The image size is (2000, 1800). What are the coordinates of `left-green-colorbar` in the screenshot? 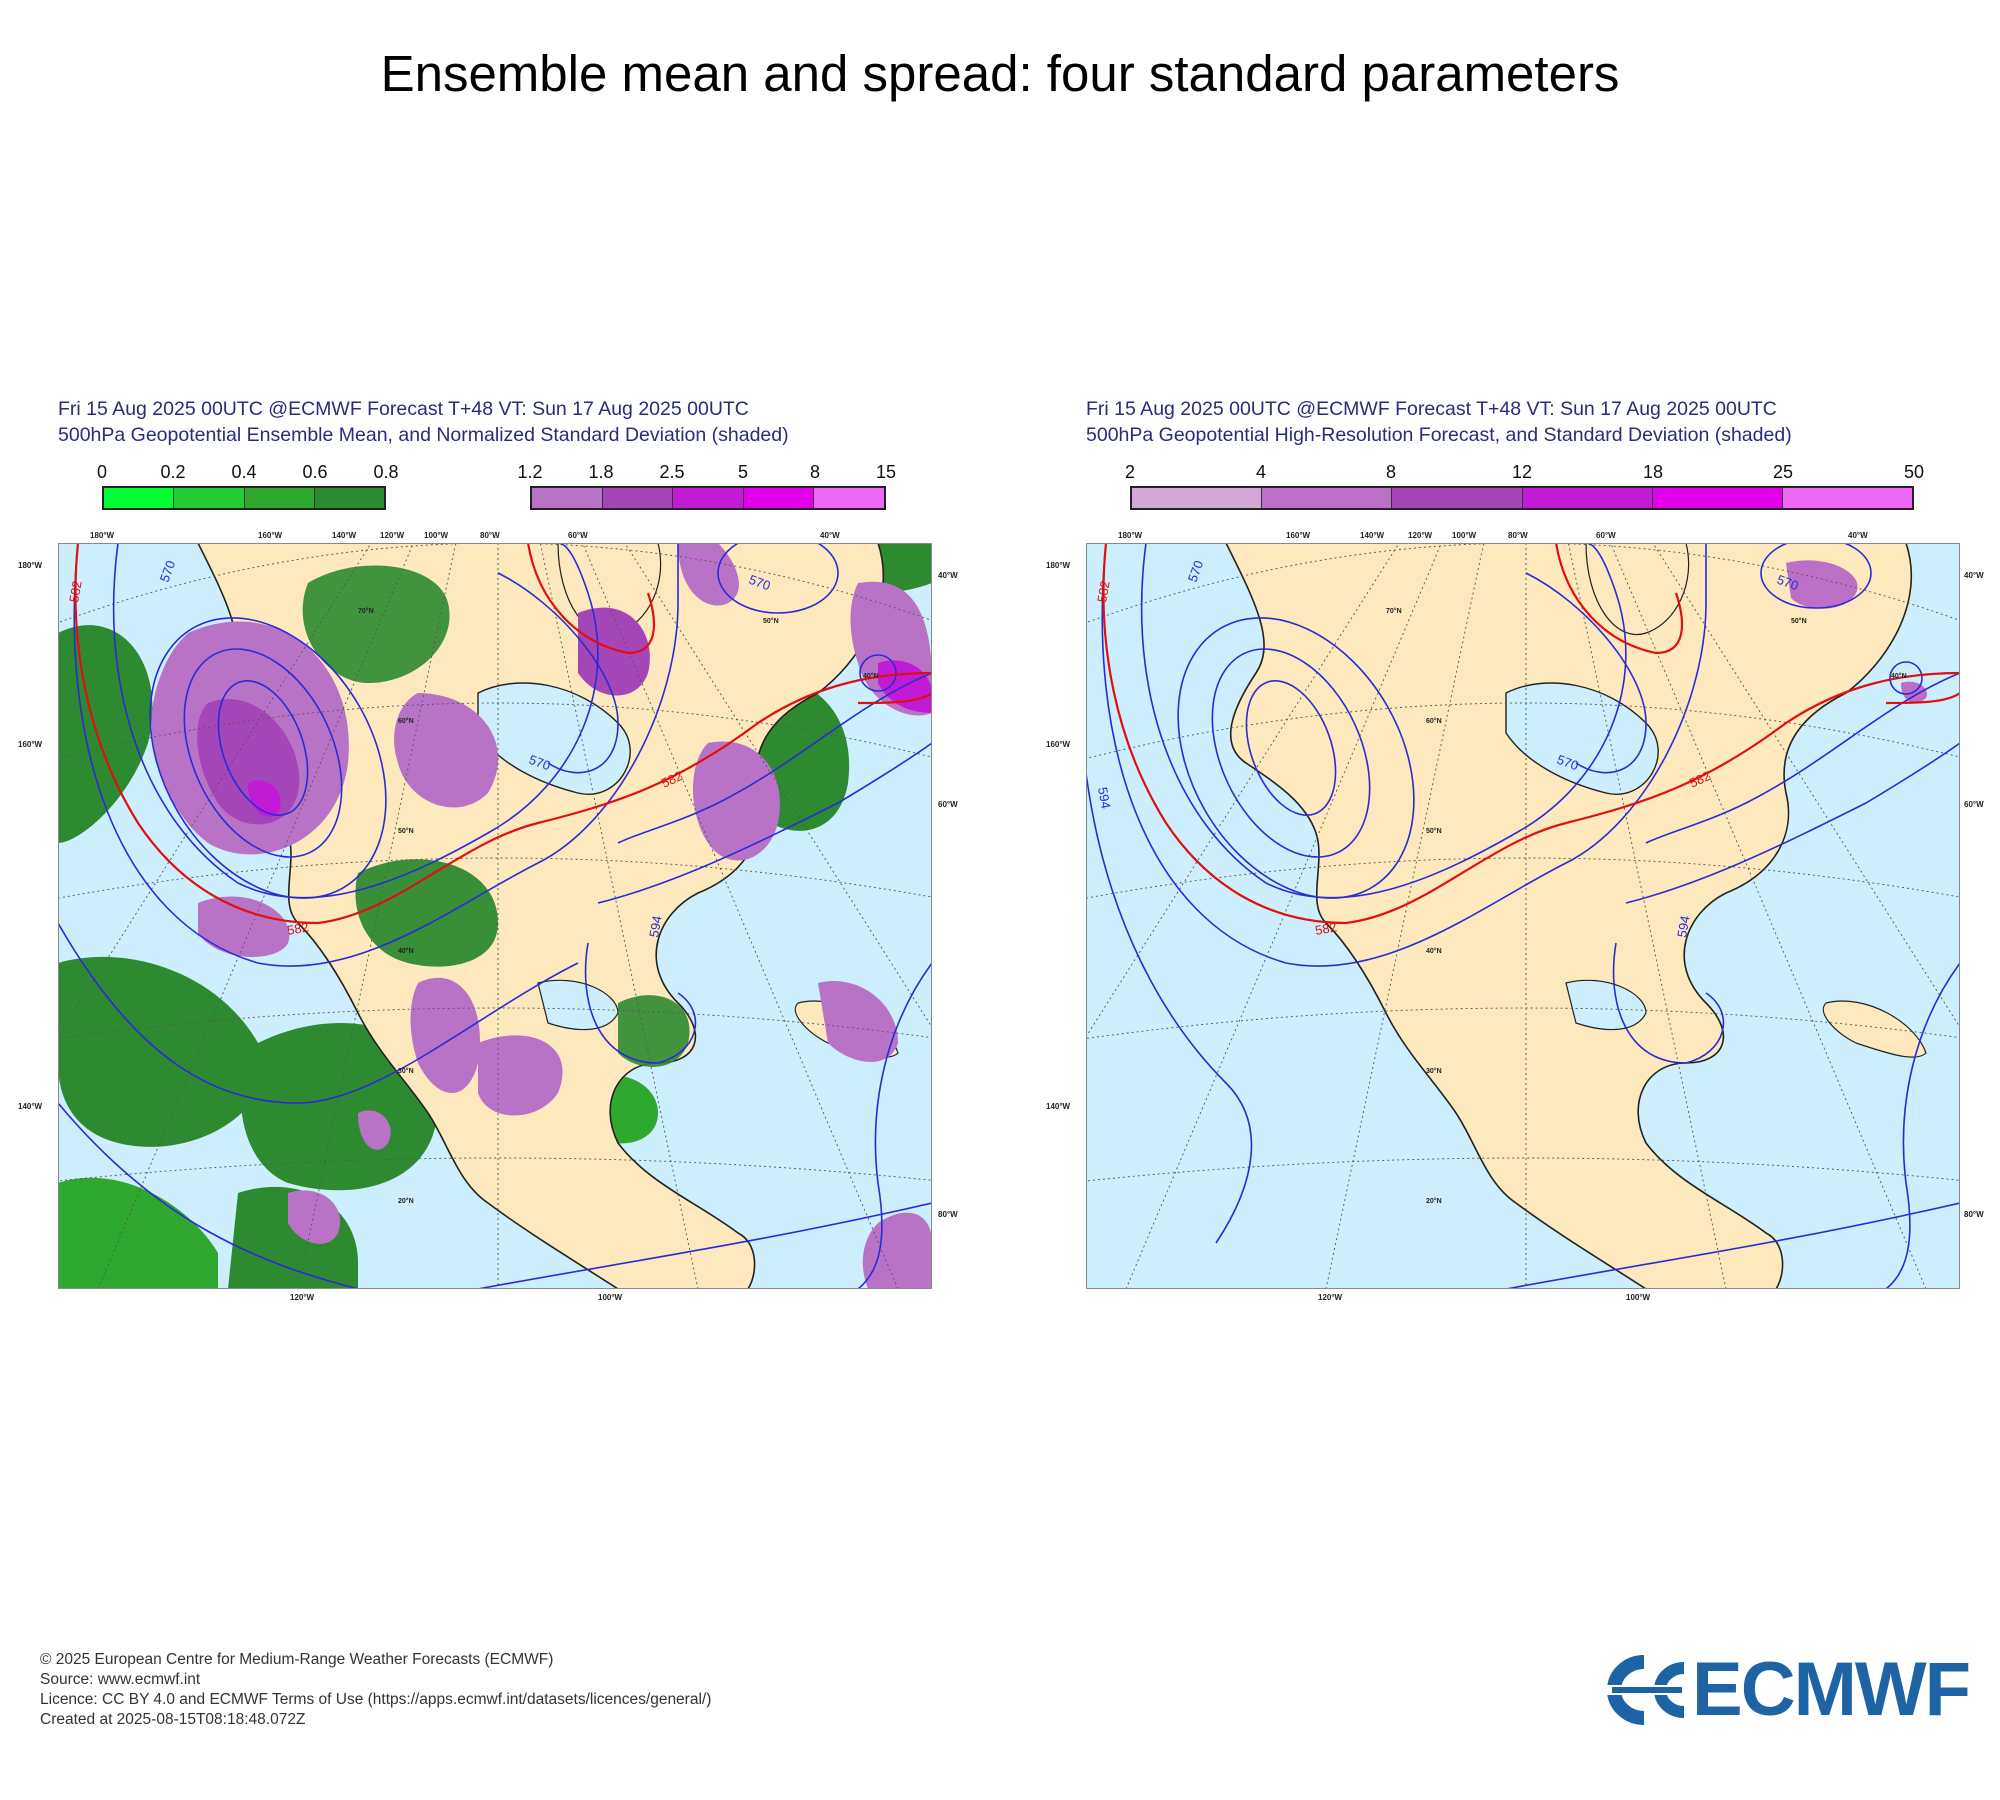 It's located at (244, 498).